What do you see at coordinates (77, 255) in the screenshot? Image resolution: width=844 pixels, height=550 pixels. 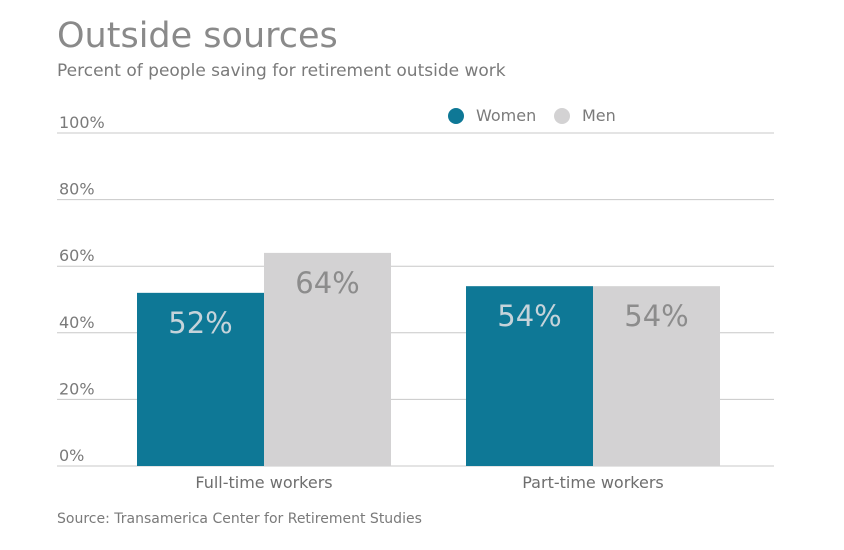 I see `y-tick-label: 60%` at bounding box center [77, 255].